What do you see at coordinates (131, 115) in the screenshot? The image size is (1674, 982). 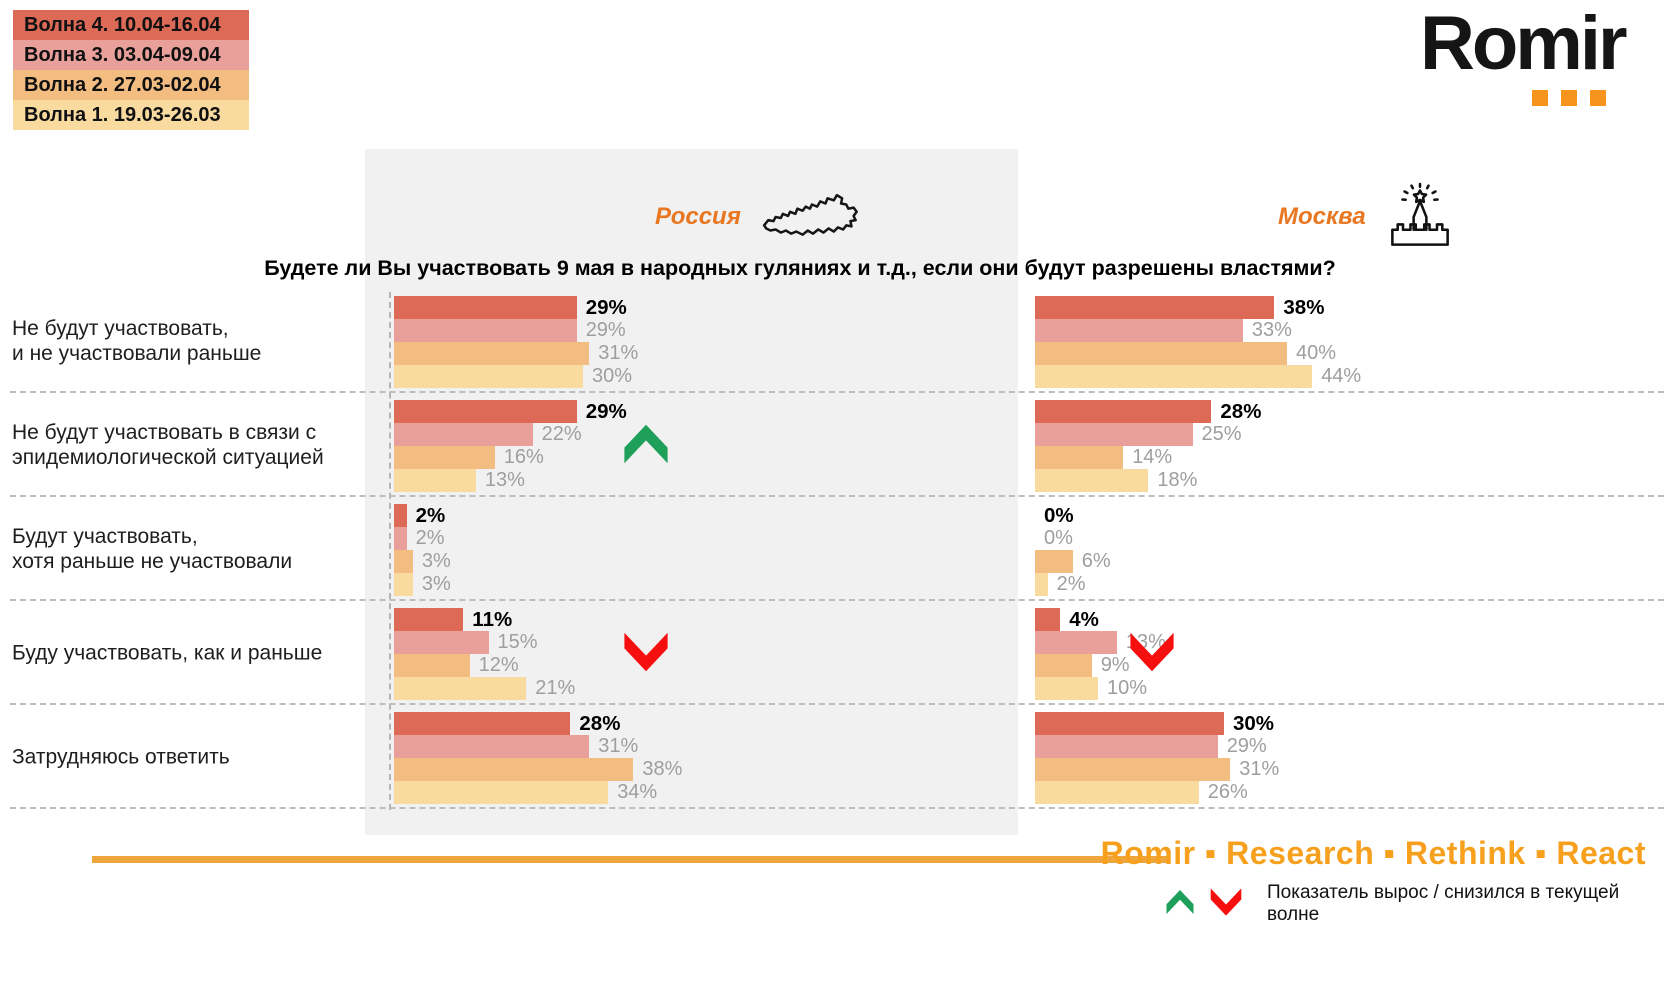 I see `wave-legend-item: Волна 1. 19.03-26.03` at bounding box center [131, 115].